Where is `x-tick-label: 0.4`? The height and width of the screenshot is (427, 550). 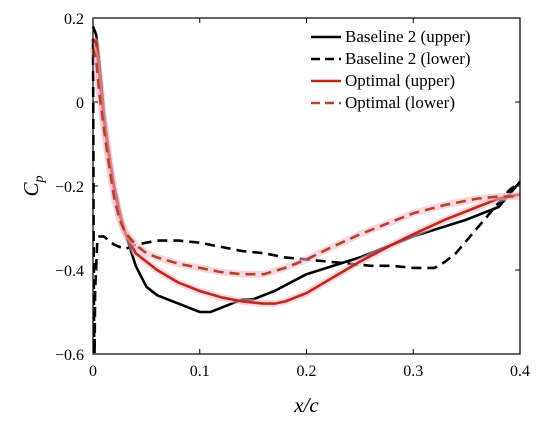
x-tick-label: 0.4 is located at coordinates (520, 371).